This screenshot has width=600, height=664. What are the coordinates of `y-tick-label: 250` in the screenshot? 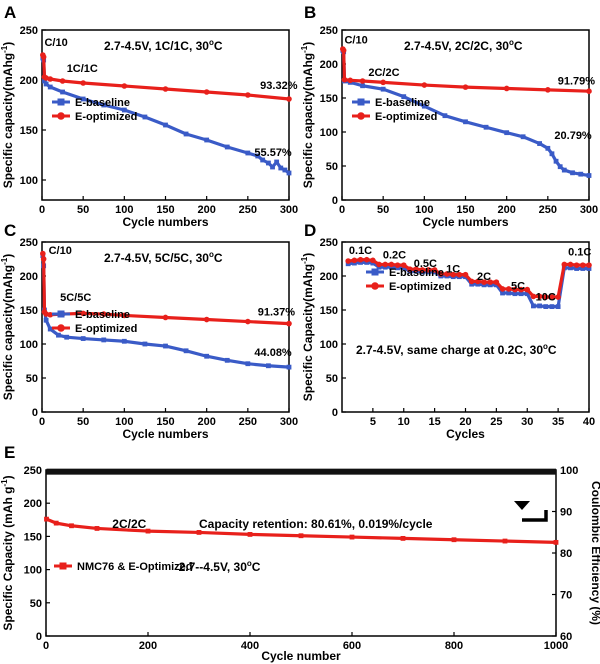 It's located at (33, 471).